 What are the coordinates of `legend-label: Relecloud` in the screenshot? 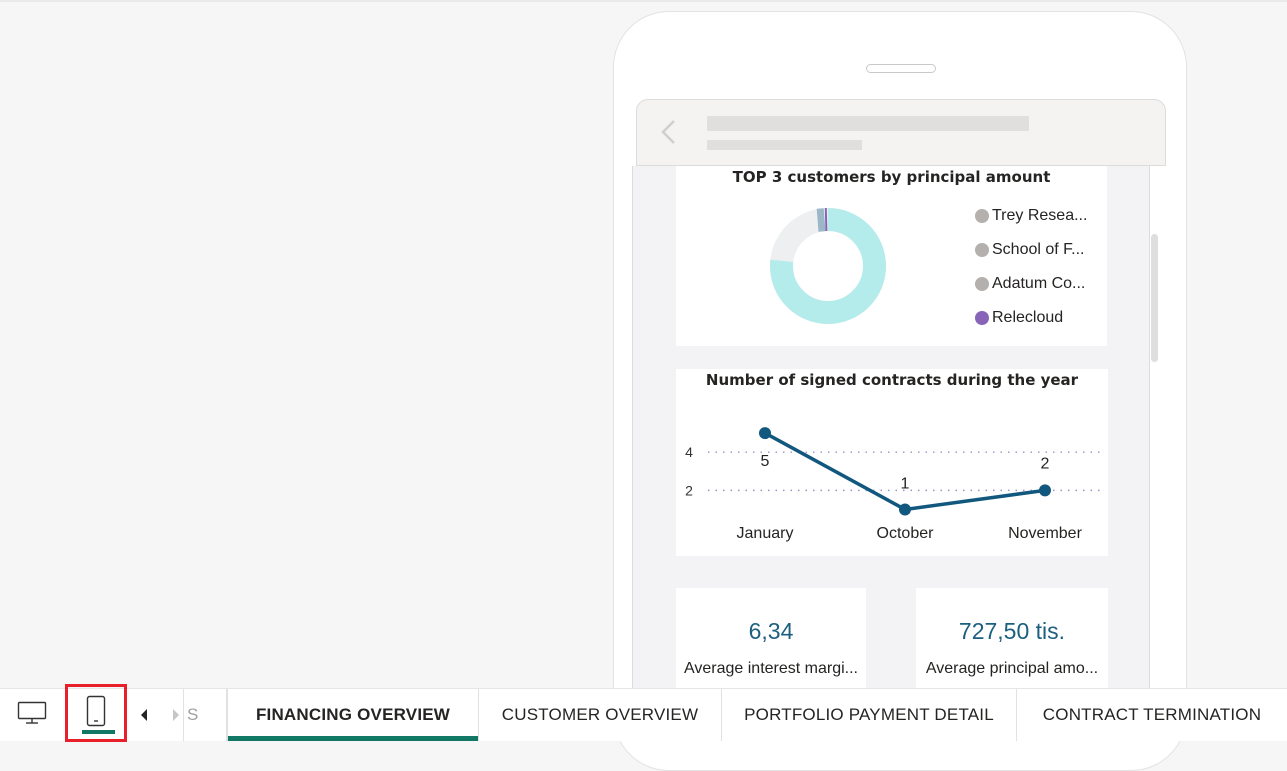 It's located at (1028, 317).